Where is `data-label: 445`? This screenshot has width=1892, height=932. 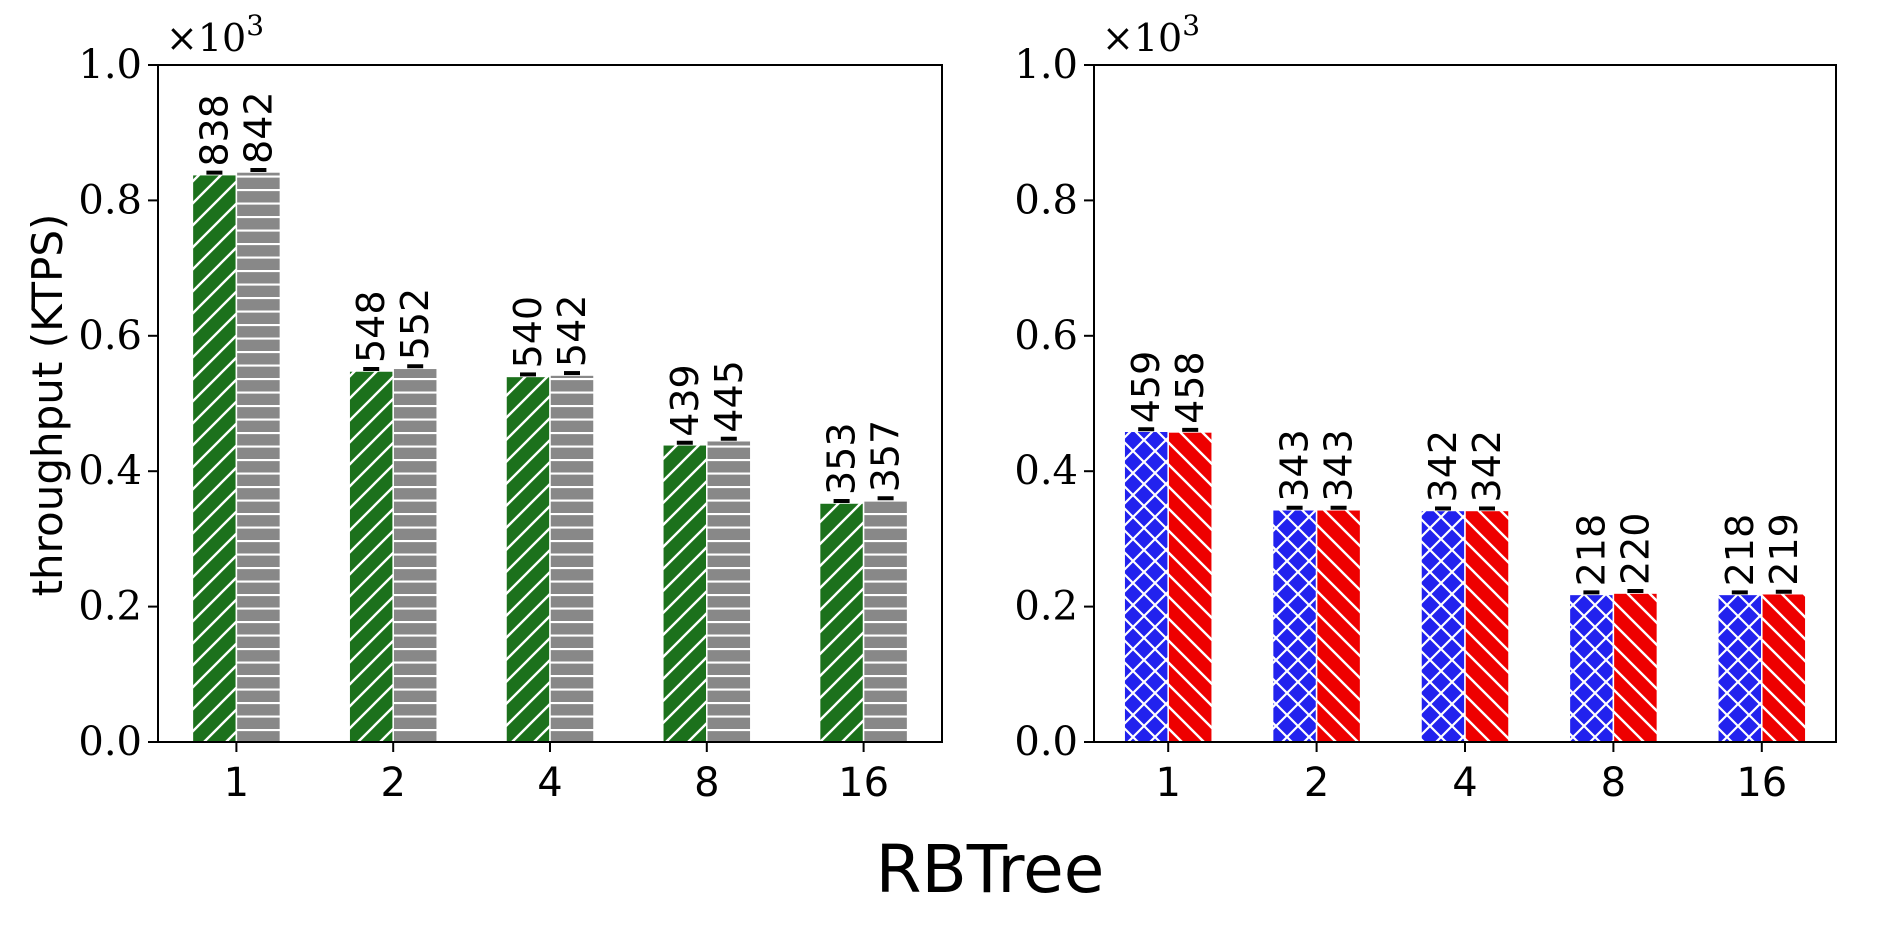 data-label: 445 is located at coordinates (729, 396).